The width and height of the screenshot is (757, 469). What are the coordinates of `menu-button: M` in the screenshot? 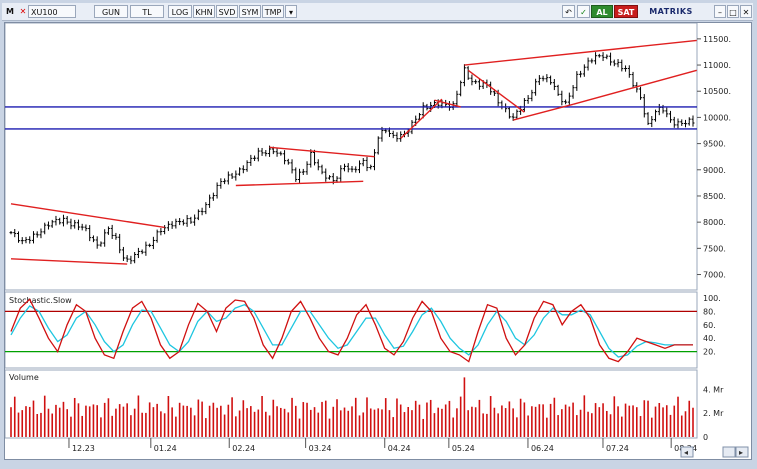 It's located at (10, 11).